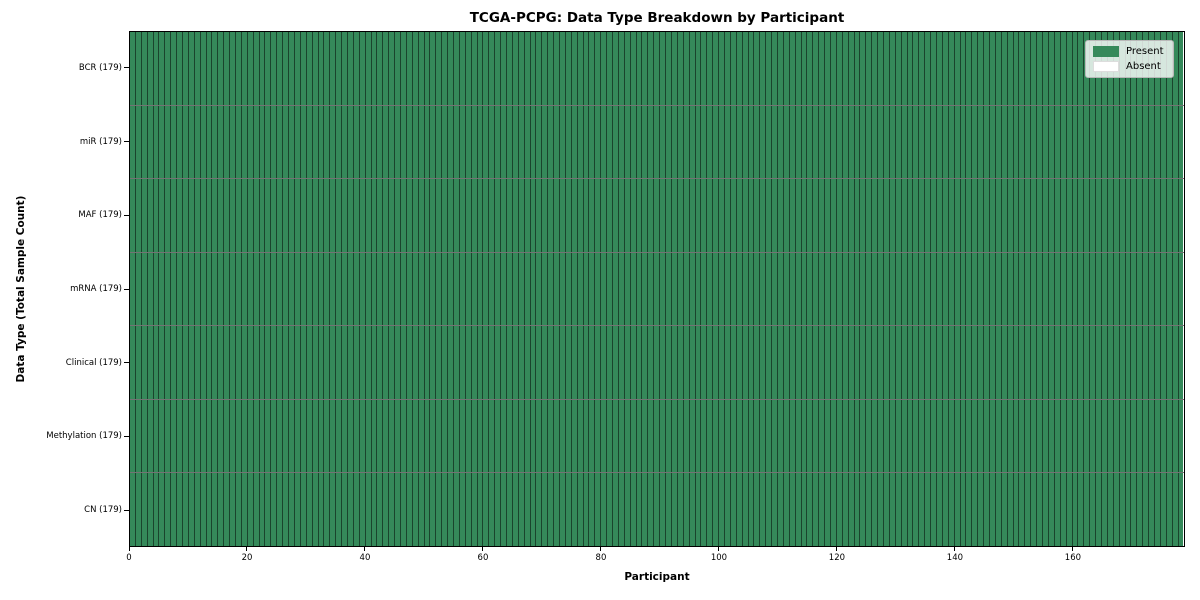 This screenshot has height=600, width=1200. I want to click on y-tick-label: miR (179), so click(100, 141).